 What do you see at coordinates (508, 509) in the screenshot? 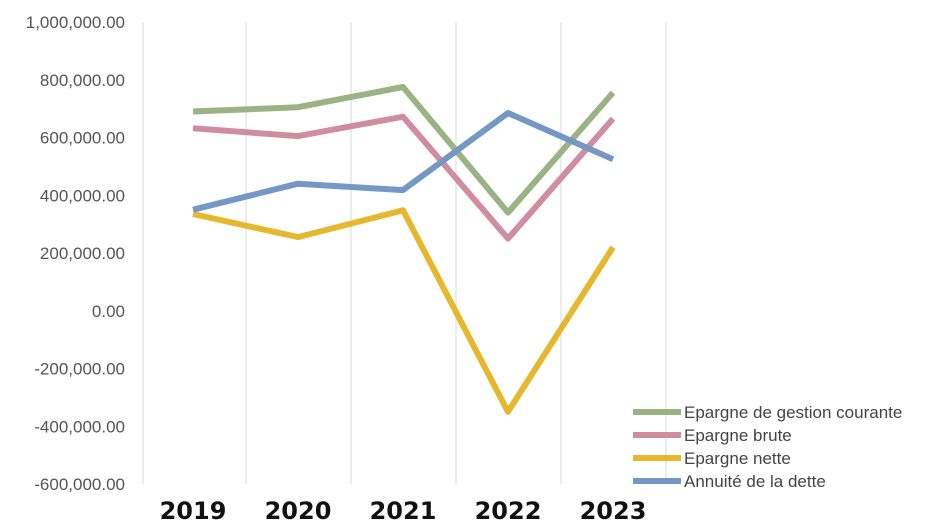
I see `x-tick-label: 2022` at bounding box center [508, 509].